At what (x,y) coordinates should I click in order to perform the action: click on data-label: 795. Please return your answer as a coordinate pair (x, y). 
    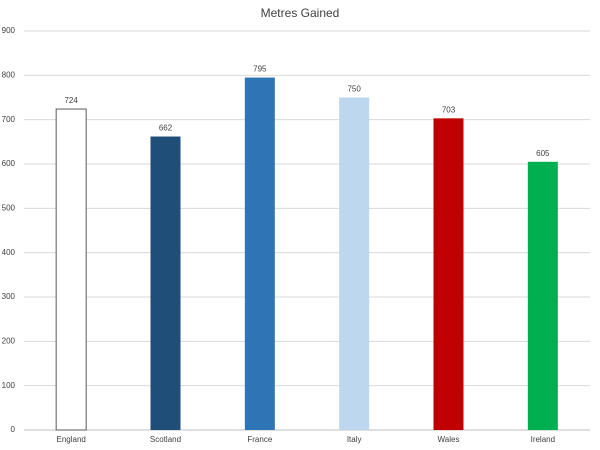
    Looking at the image, I should click on (260, 69).